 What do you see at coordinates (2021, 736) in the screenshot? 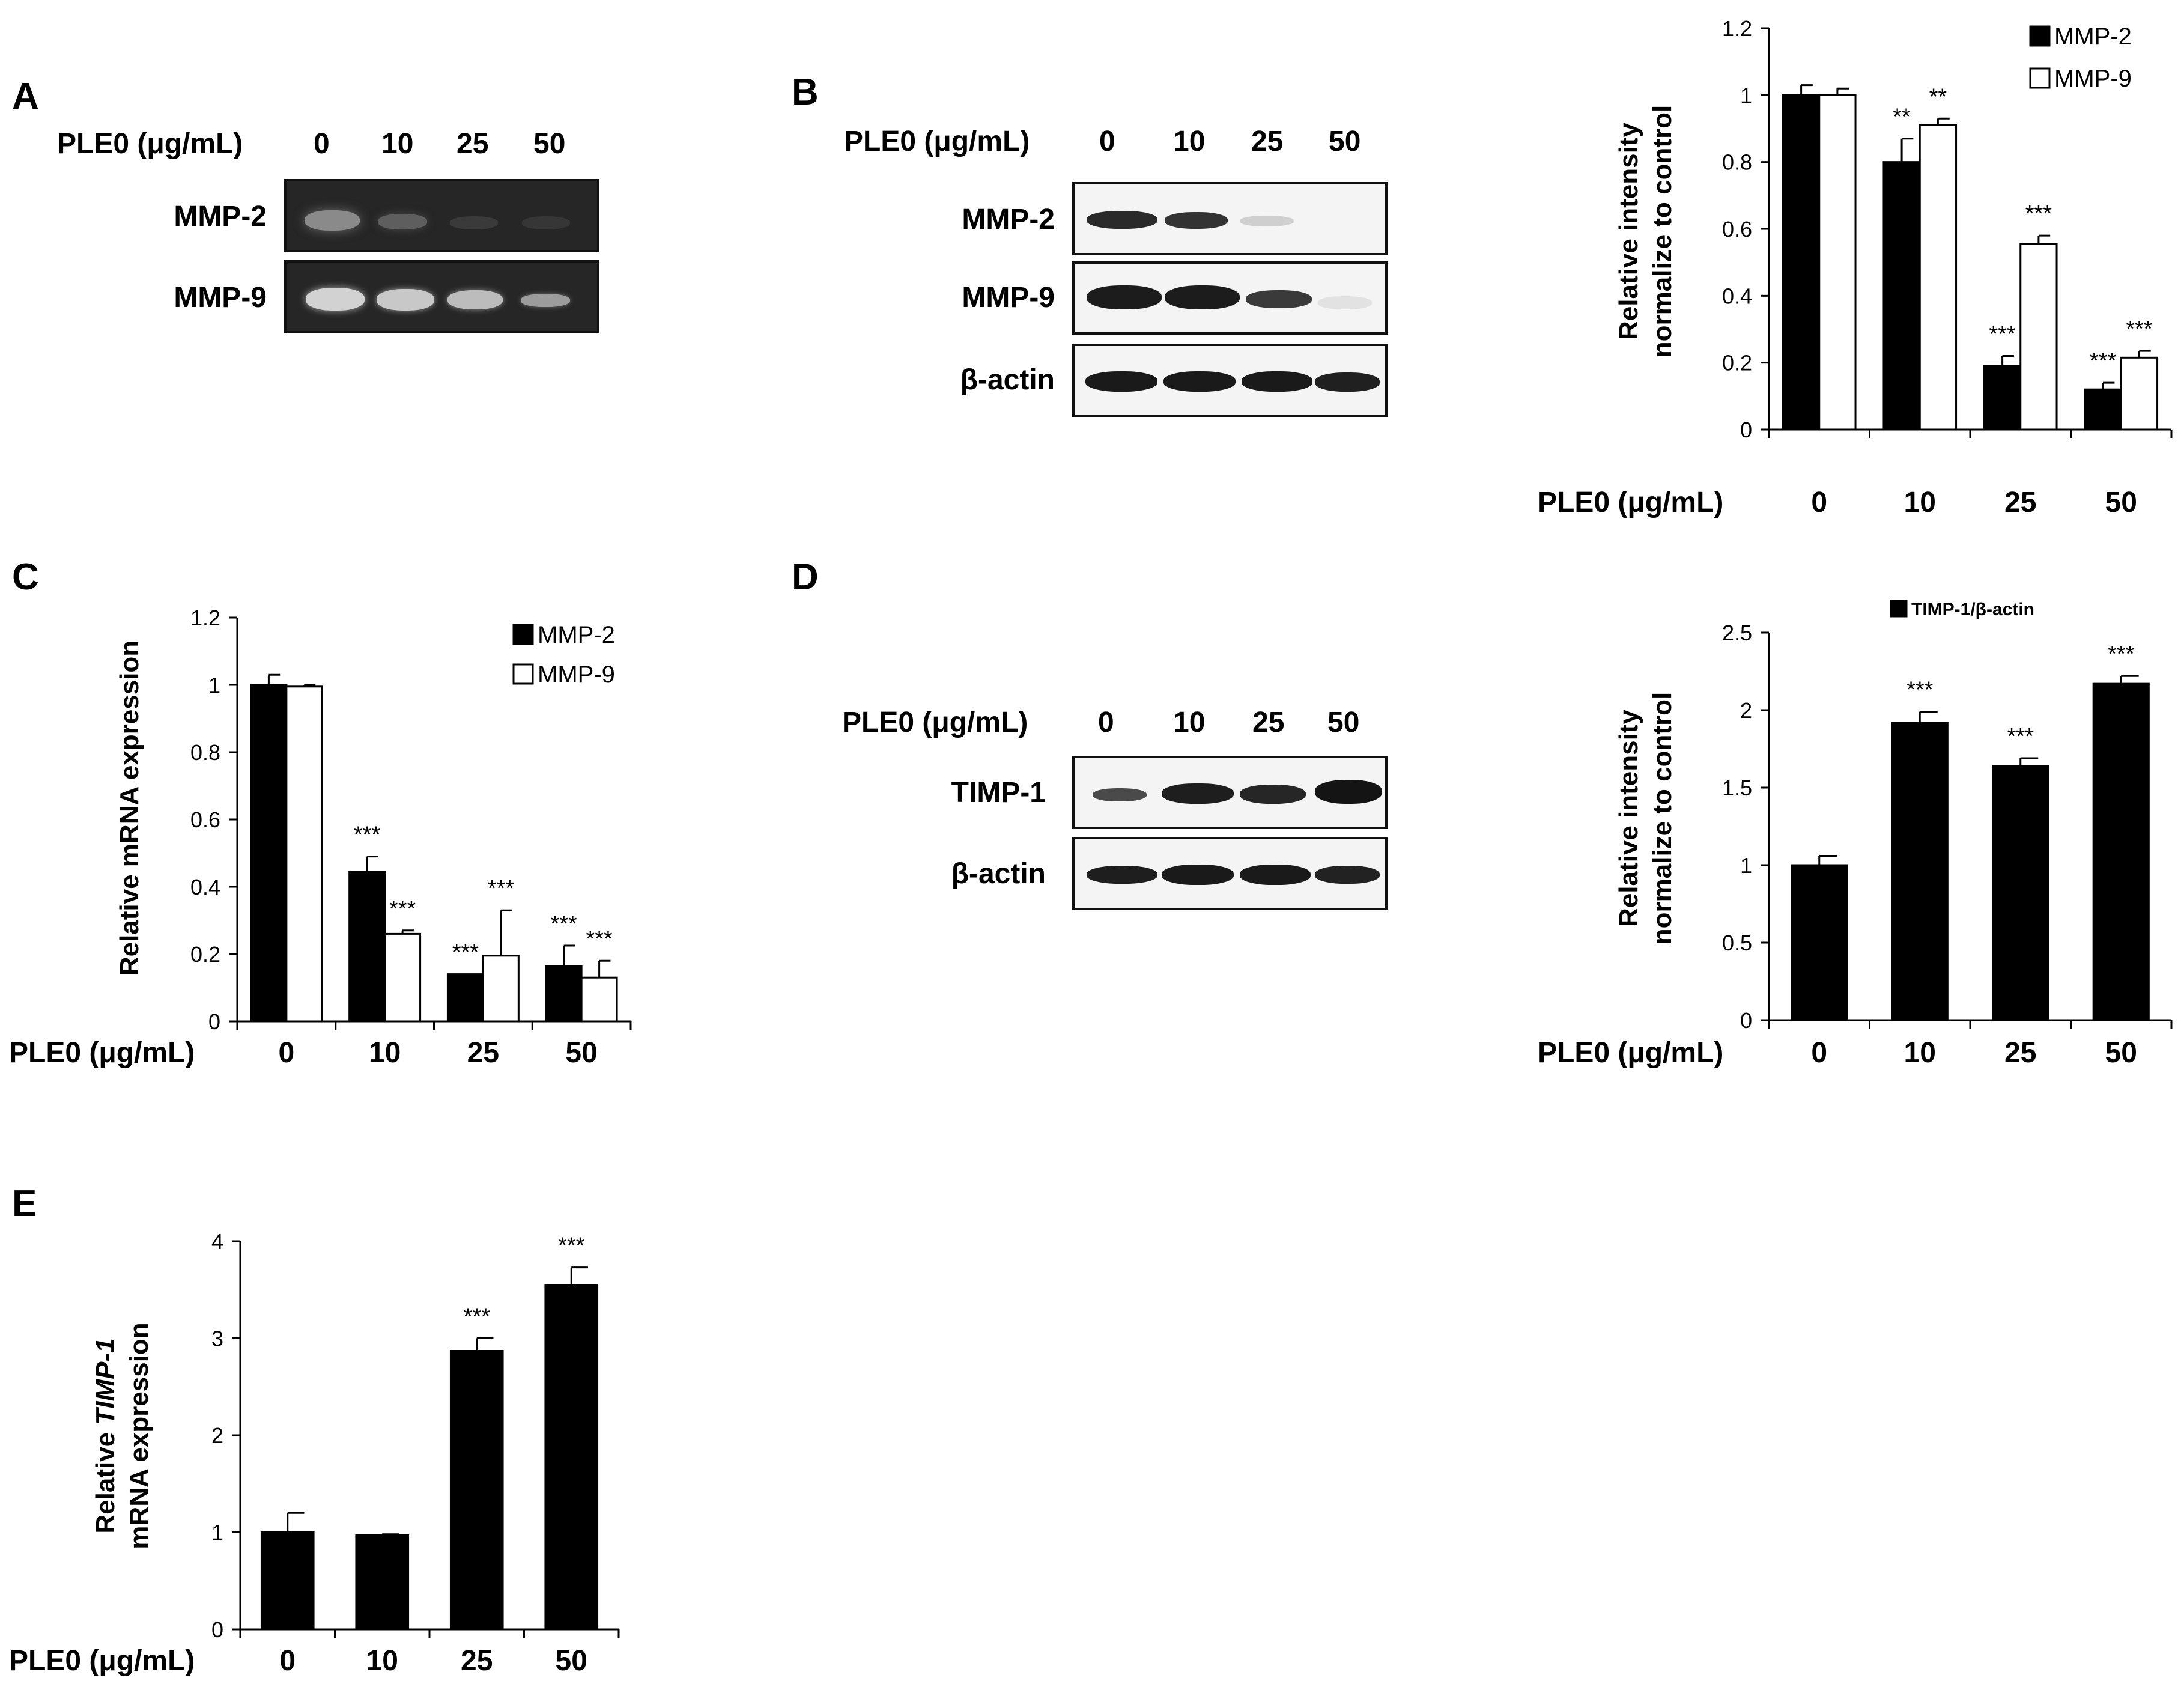
I see `chart-d-significance-label: ***` at bounding box center [2021, 736].